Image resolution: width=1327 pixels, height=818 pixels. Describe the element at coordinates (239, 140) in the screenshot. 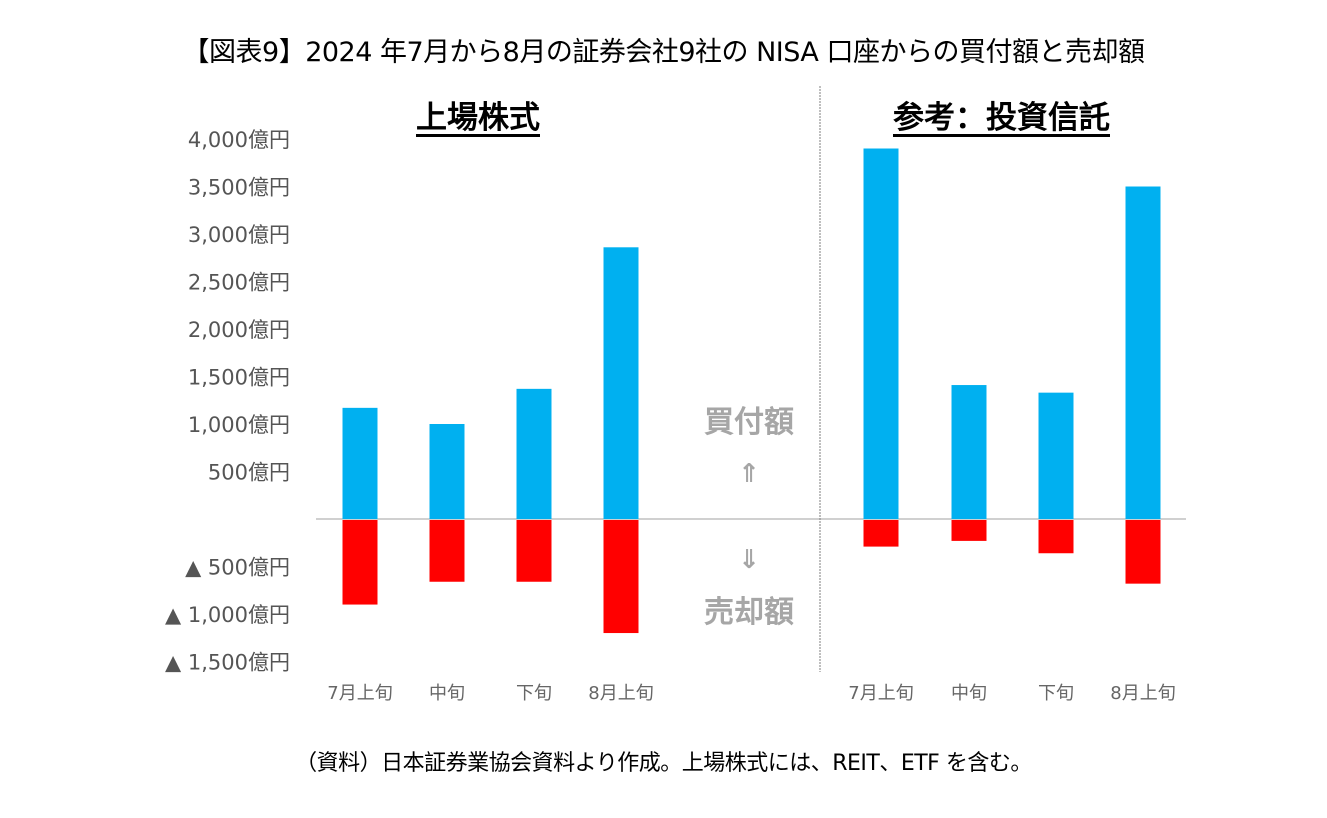

I see `y-tick-label: 4,000億円` at that location.